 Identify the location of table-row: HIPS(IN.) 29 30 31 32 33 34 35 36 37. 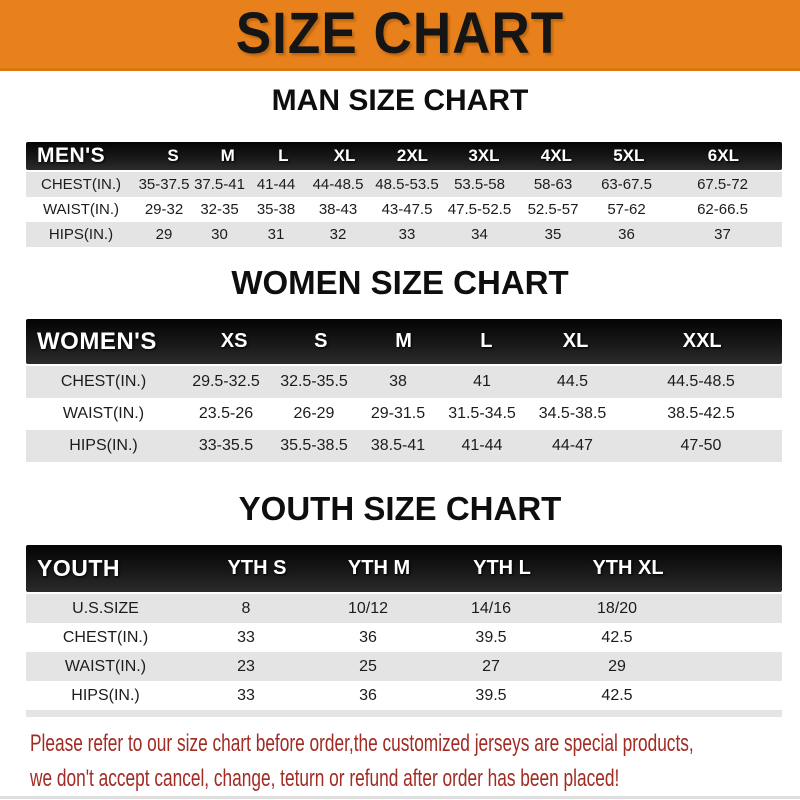
(404, 234).